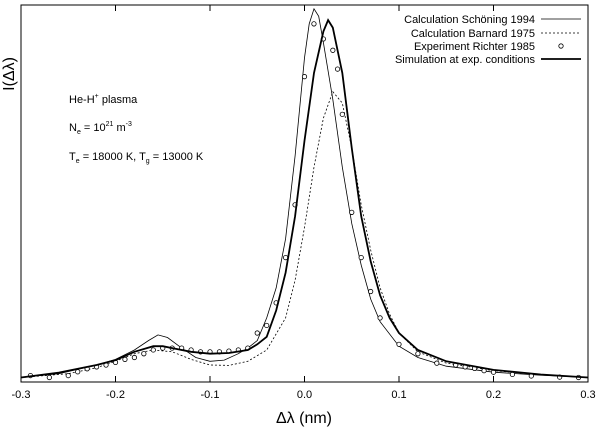 Image resolution: width=600 pixels, height=429 pixels. Describe the element at coordinates (465, 60) in the screenshot. I see `legend-label: Simulation at exp. conditions` at that location.